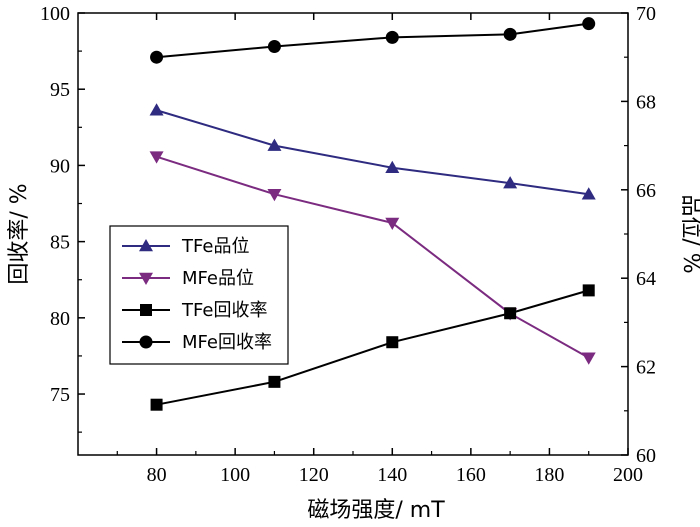  Describe the element at coordinates (689, 233) in the screenshot. I see `y-axis-right-title: 品位/ %` at that location.